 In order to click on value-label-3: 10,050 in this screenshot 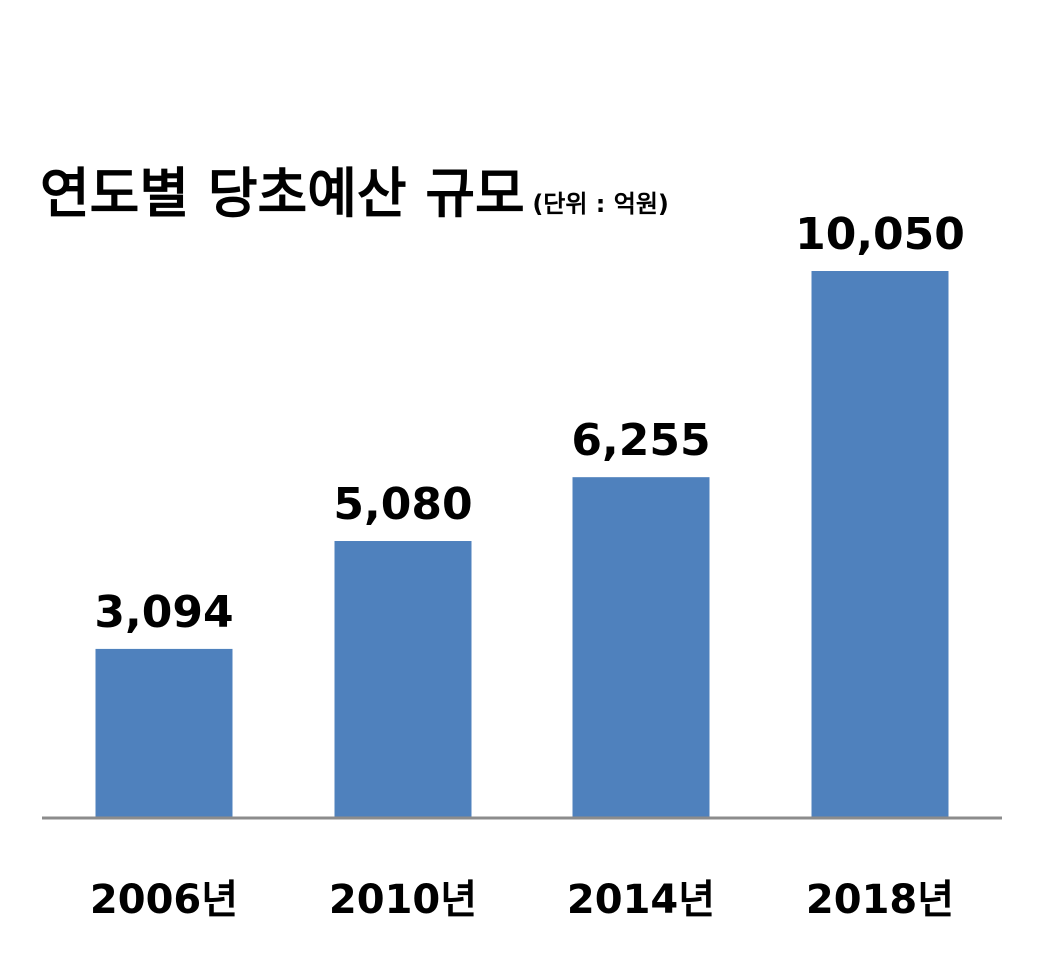, I will do `click(880, 234)`.